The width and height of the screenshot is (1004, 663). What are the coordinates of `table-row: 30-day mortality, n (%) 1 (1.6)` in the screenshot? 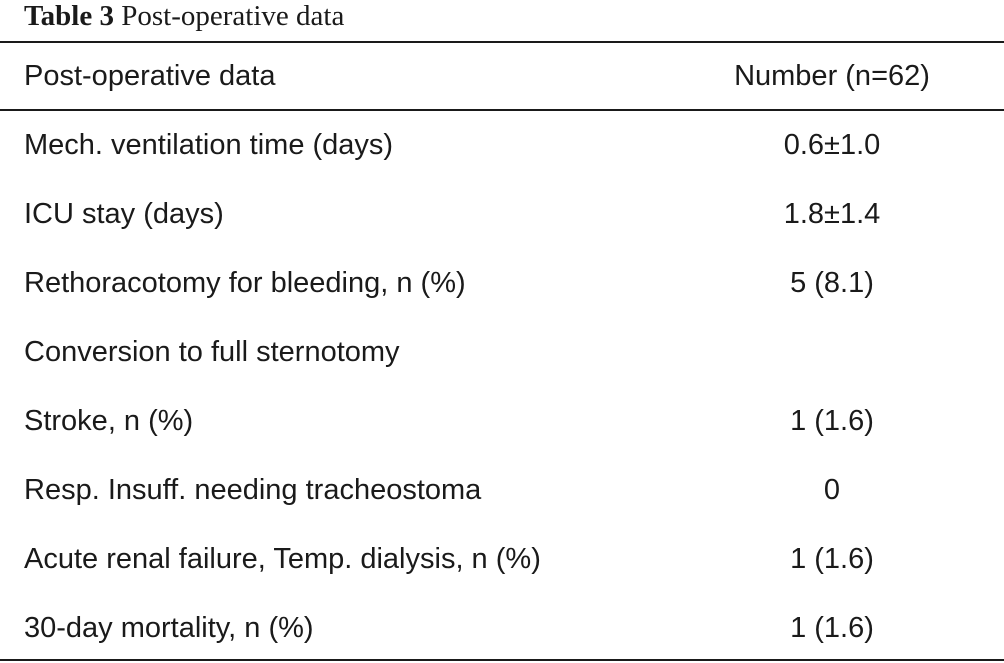 It's located at (502, 628).